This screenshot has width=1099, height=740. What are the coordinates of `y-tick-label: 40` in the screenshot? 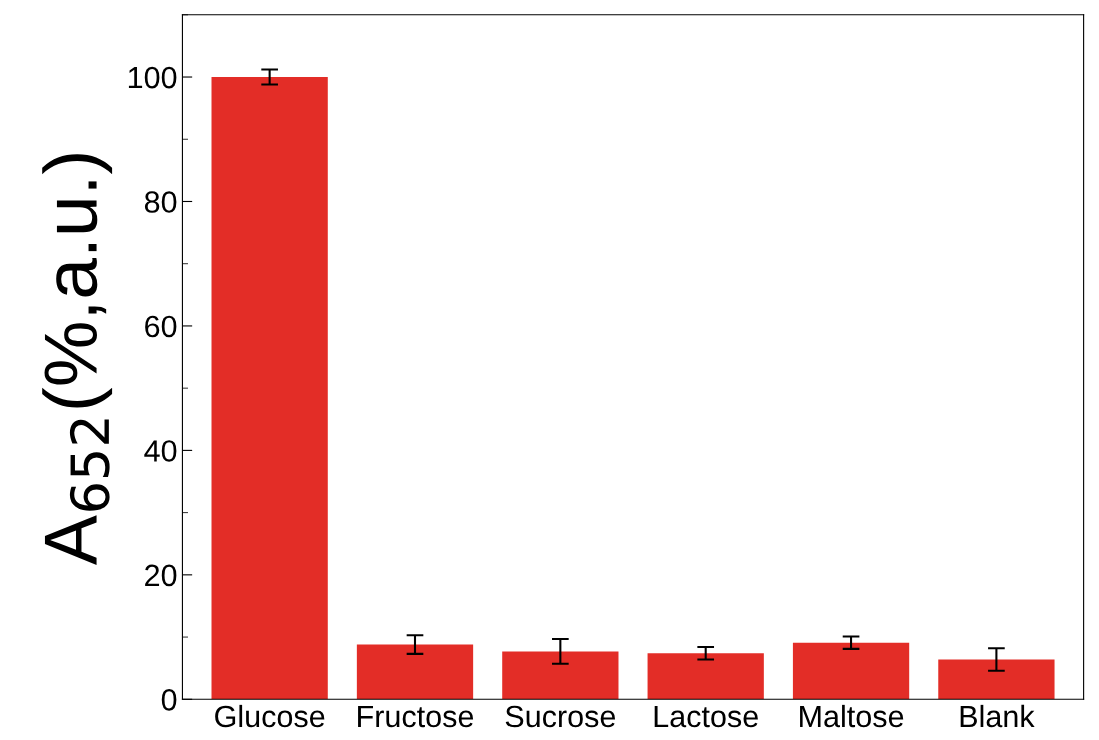 It's located at (160, 451).